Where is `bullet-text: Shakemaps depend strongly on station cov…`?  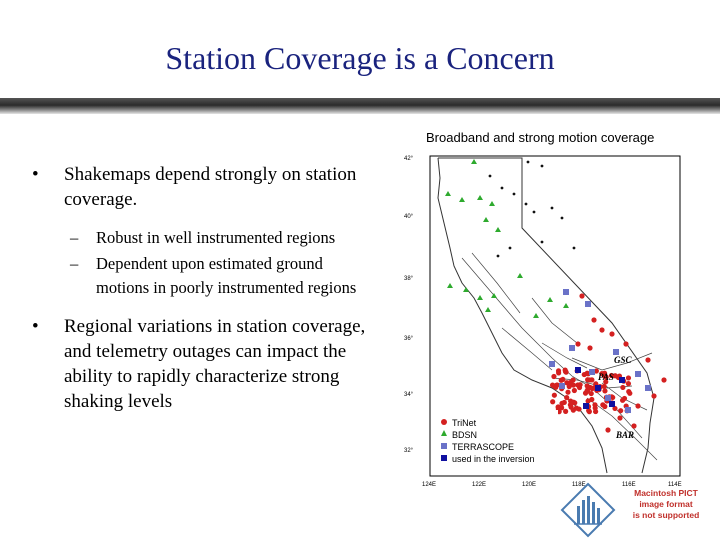
bullet-text: Shakemaps depend strongly on station cov… is located at coordinates (210, 187).